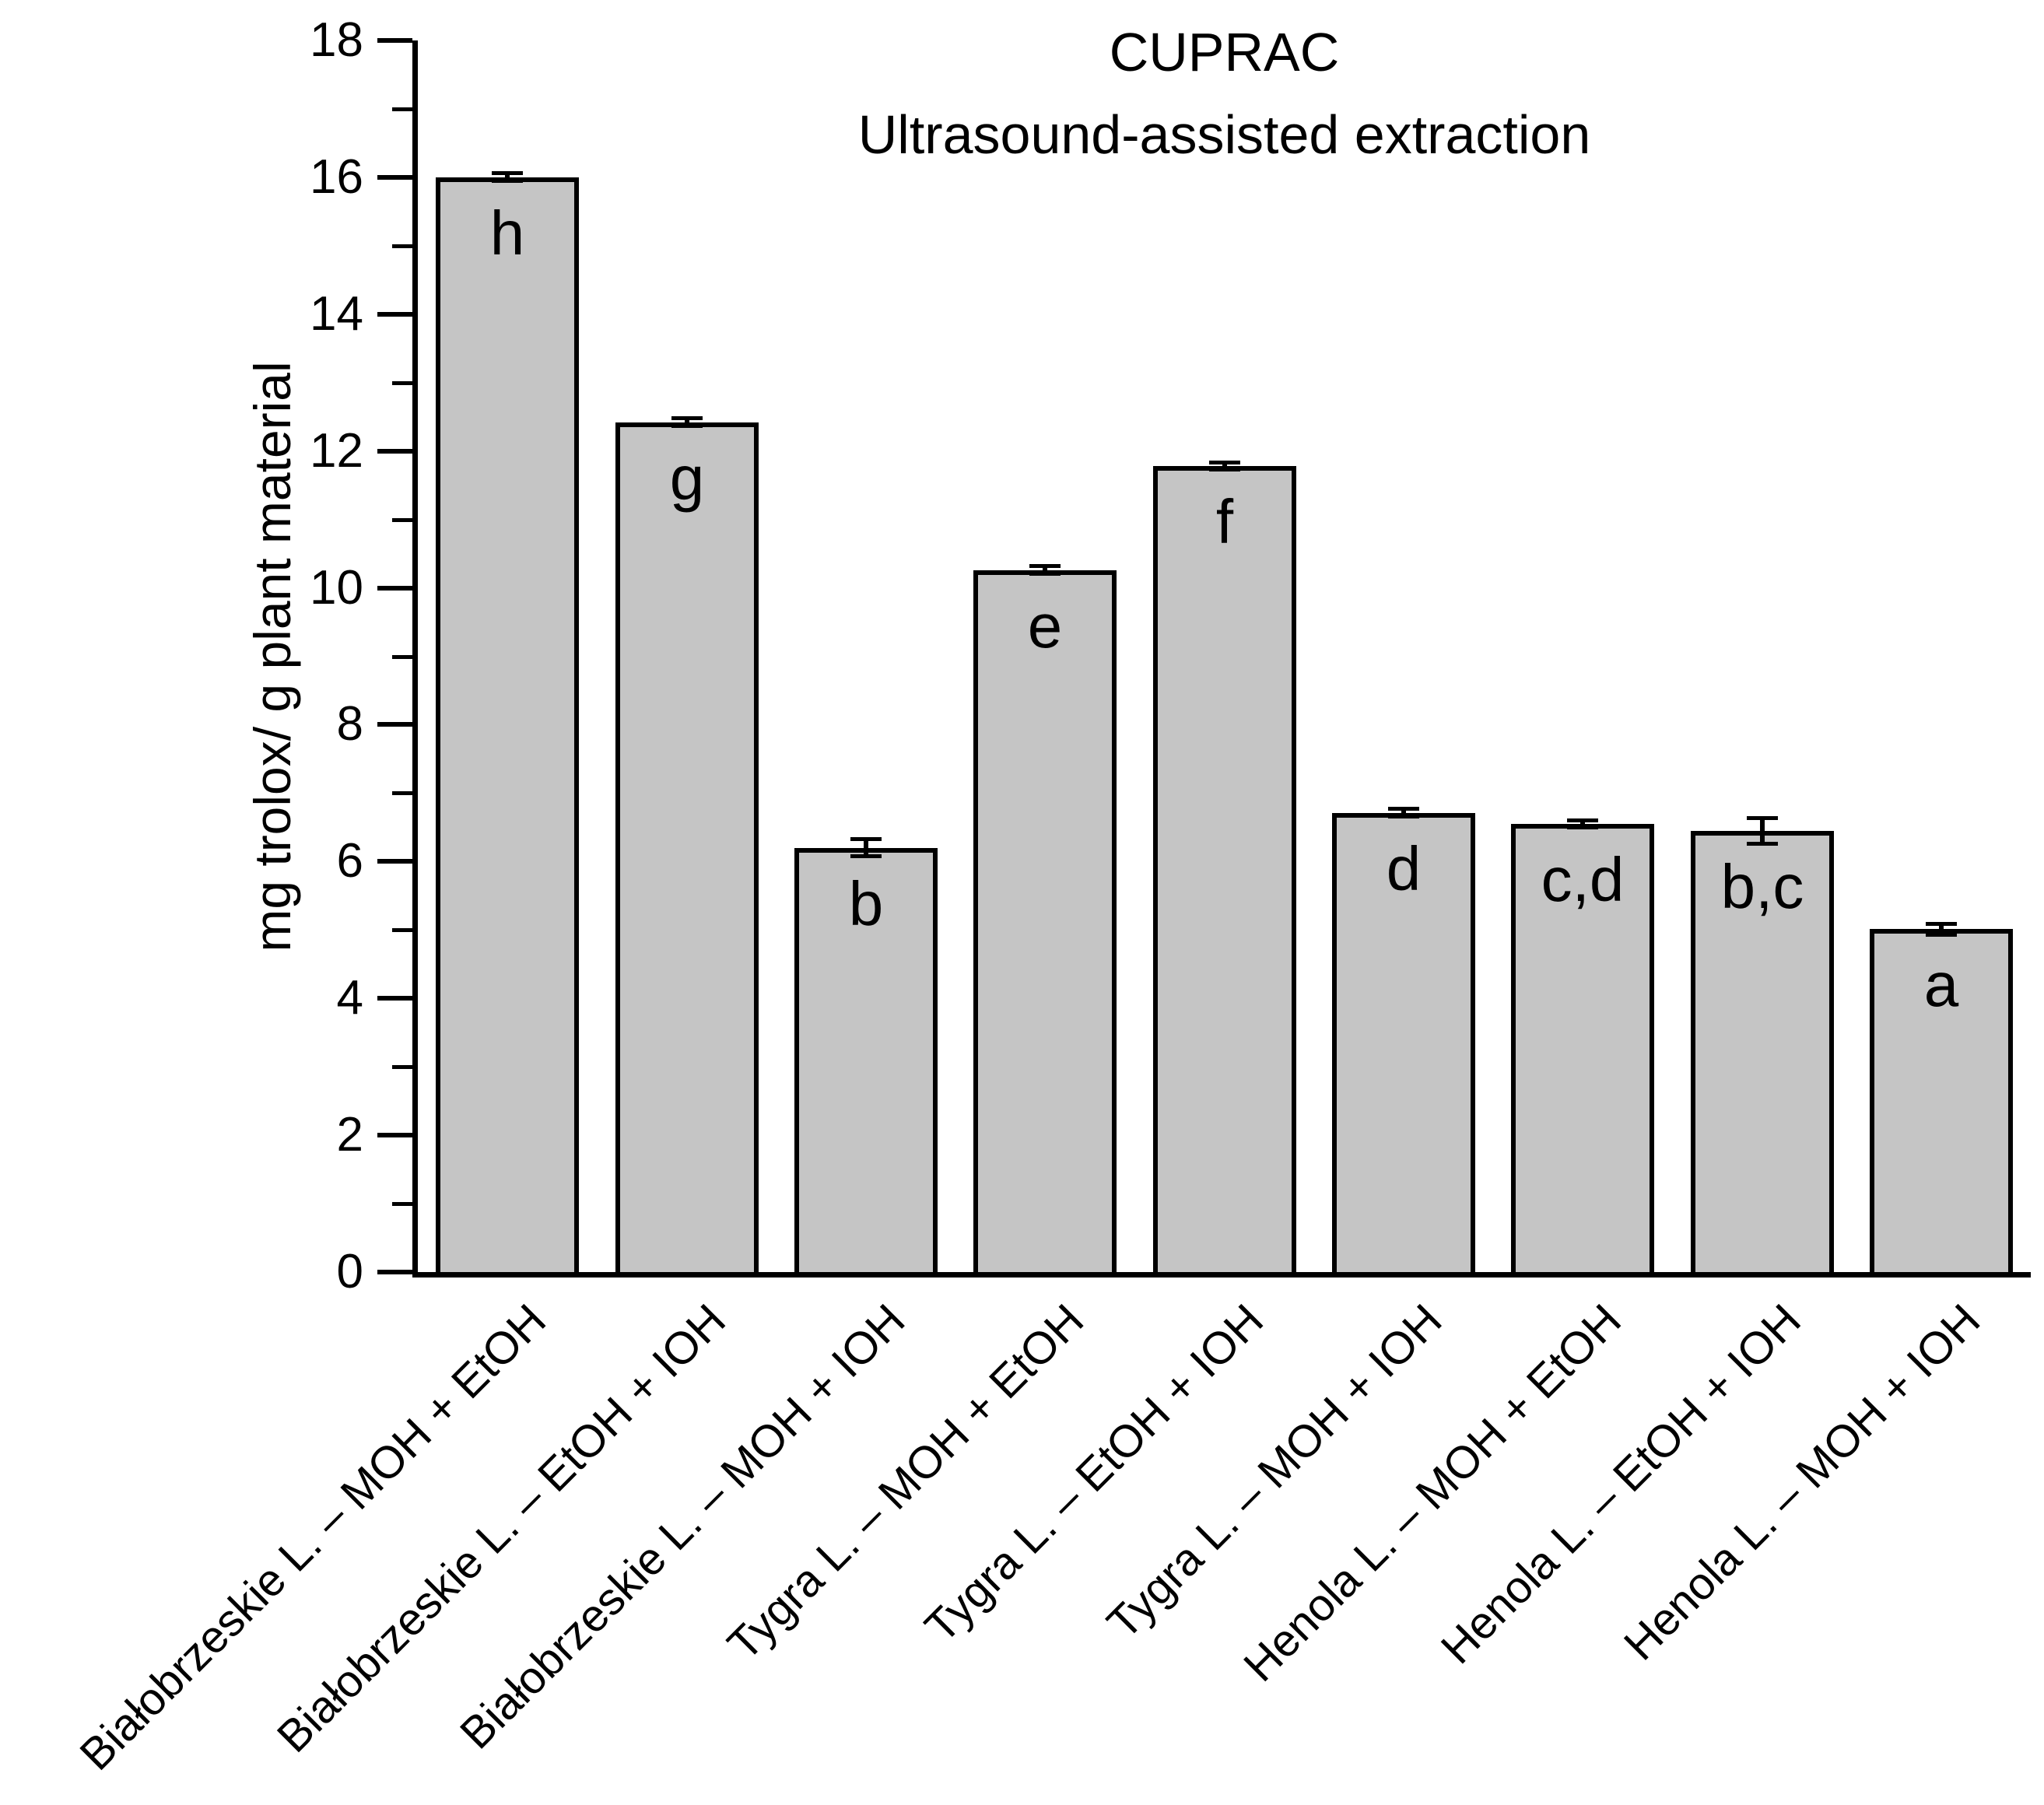 The width and height of the screenshot is (2044, 1805). Describe the element at coordinates (1942, 1100) in the screenshot. I see `bar-a-9: a` at that location.